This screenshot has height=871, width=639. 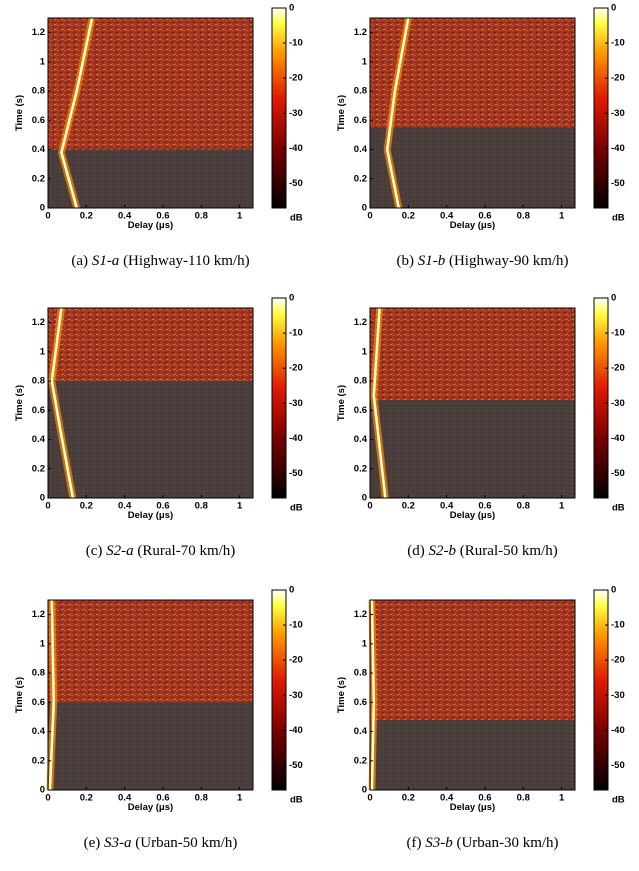 I want to click on caption-label: (b), so click(x=405, y=261).